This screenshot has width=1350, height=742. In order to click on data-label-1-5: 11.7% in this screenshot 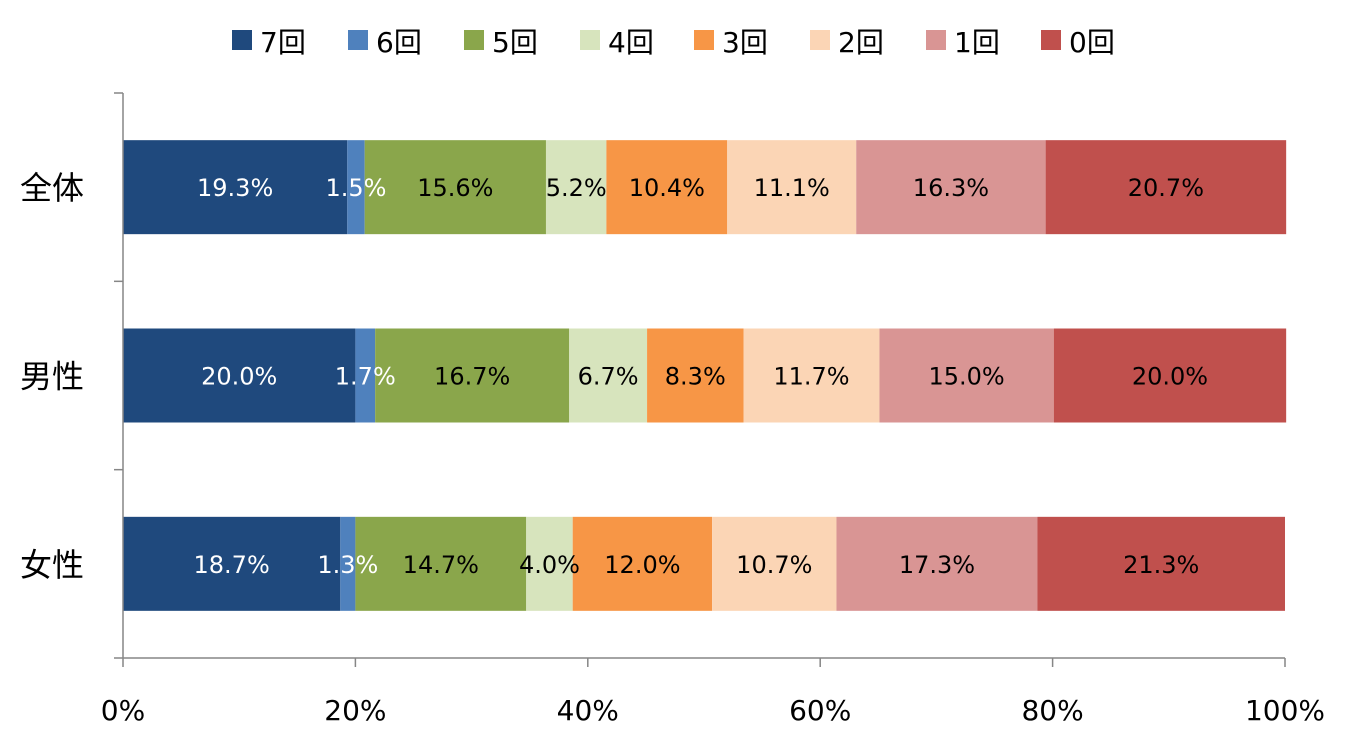, I will do `click(811, 377)`.